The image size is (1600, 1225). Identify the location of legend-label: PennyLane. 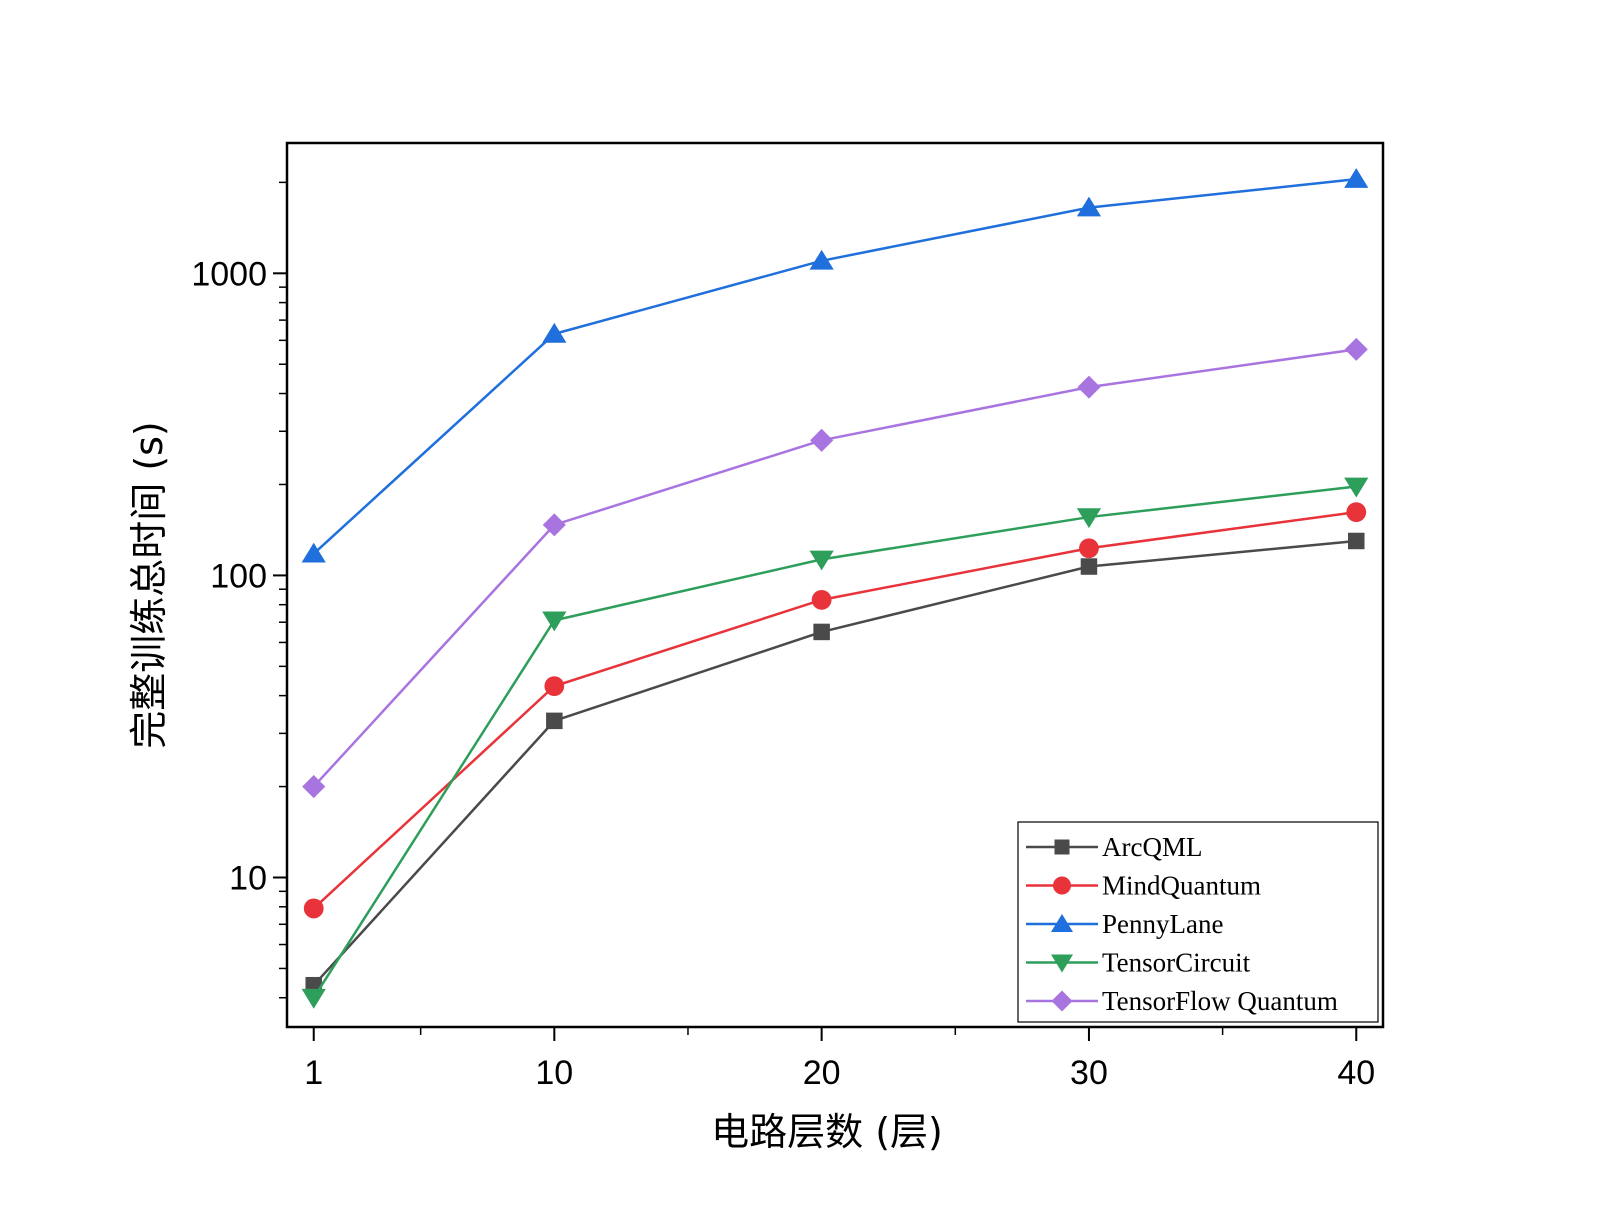
(1162, 924).